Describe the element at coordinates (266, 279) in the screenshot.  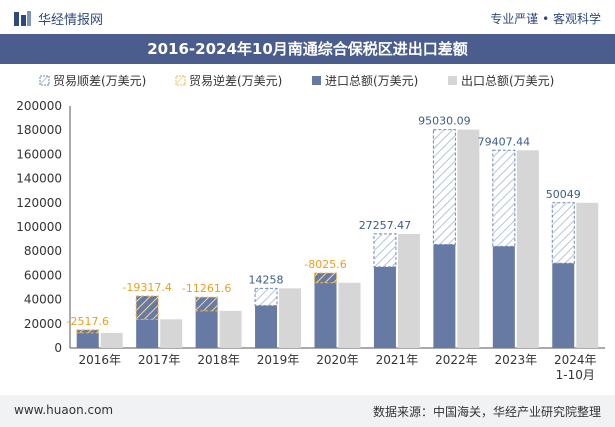
I see `balance-label: 14258` at that location.